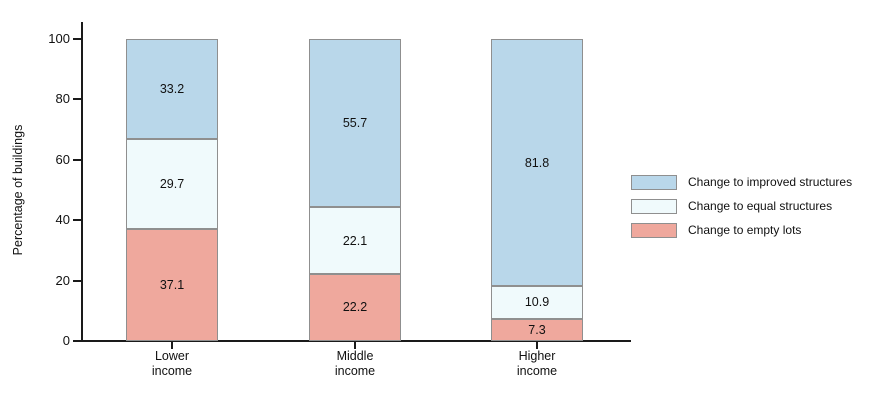  I want to click on x-axis-category-label-line: Middle, so click(355, 356).